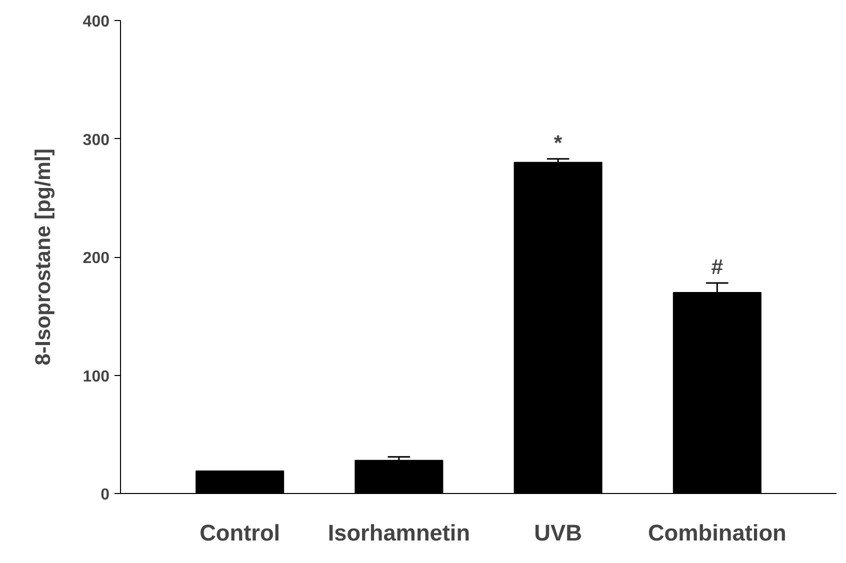 The image size is (846, 563). I want to click on x-tick-label: Control, so click(240, 533).